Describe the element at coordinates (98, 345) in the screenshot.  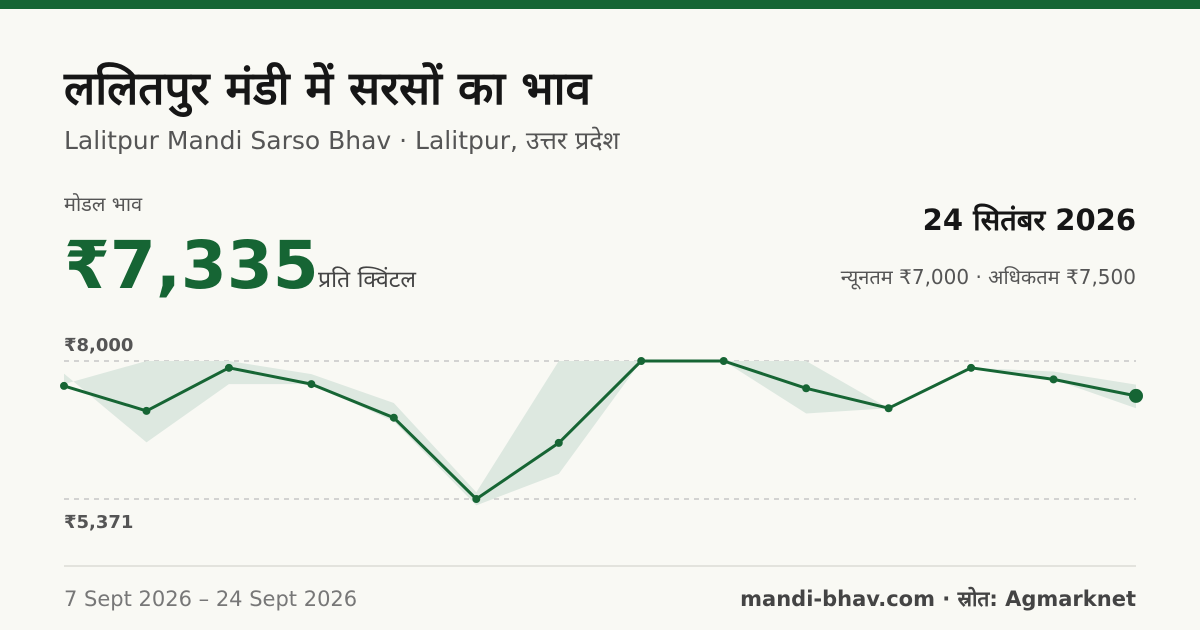
I see `y-tick-label-max: ₹8,000` at that location.